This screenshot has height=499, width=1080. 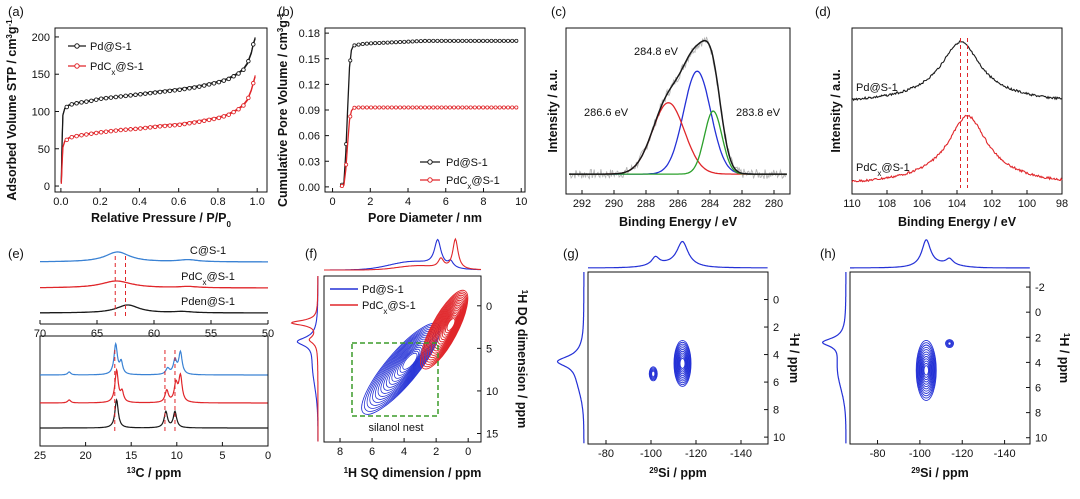 I want to click on panel-b-y-tick-label: 0.03, so click(x=309, y=162).